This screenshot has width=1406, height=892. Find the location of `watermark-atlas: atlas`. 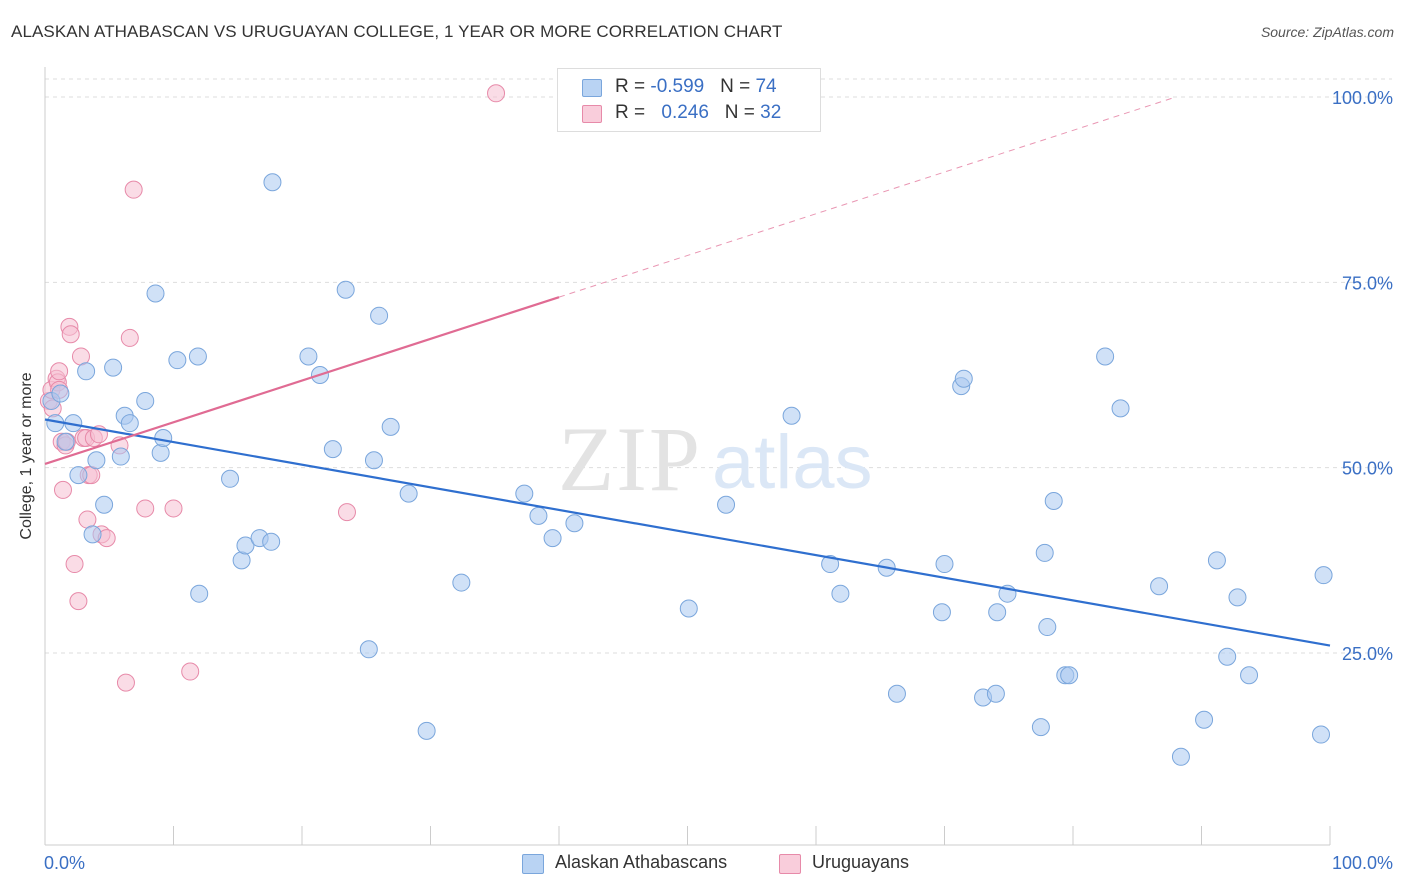

watermark-atlas: atlas is located at coordinates (792, 462).